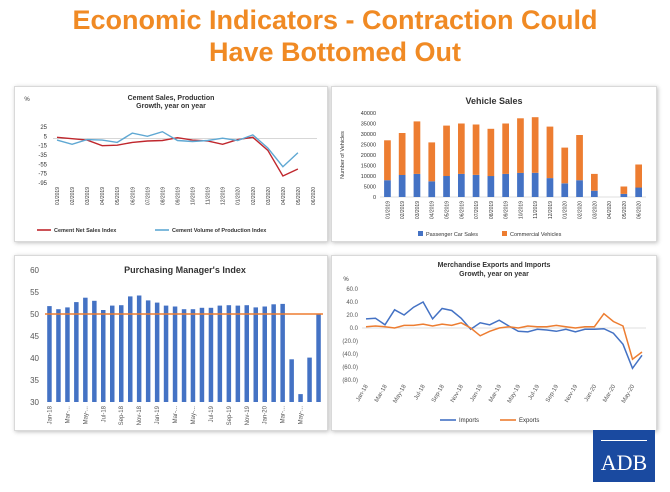 This screenshot has width=670, height=492. What do you see at coordinates (219, 231) in the screenshot?
I see `legend-label: Cement Volume of Production Index` at bounding box center [219, 231].